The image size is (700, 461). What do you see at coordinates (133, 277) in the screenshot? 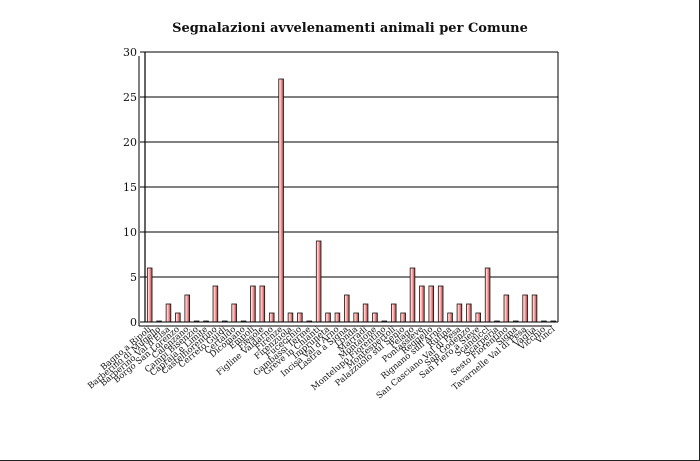
I see `y-tick-label: 5` at bounding box center [133, 277].